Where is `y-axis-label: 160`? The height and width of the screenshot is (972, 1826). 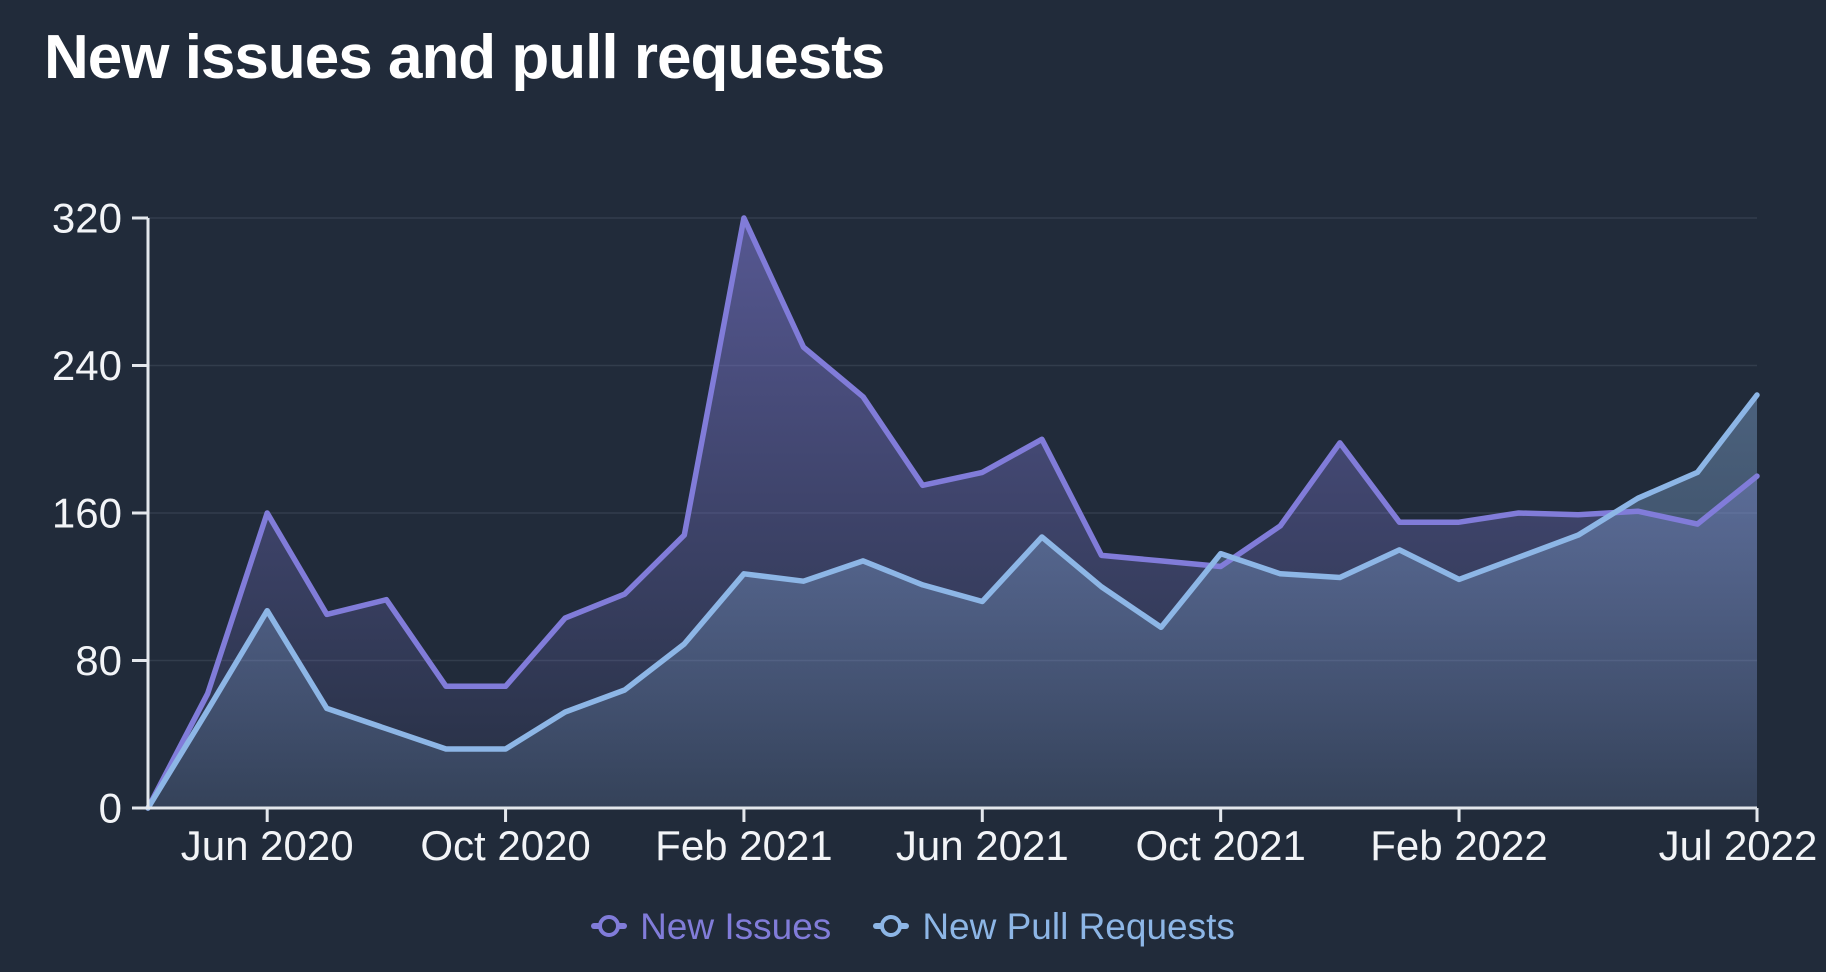 y-axis-label: 160 is located at coordinates (87, 513).